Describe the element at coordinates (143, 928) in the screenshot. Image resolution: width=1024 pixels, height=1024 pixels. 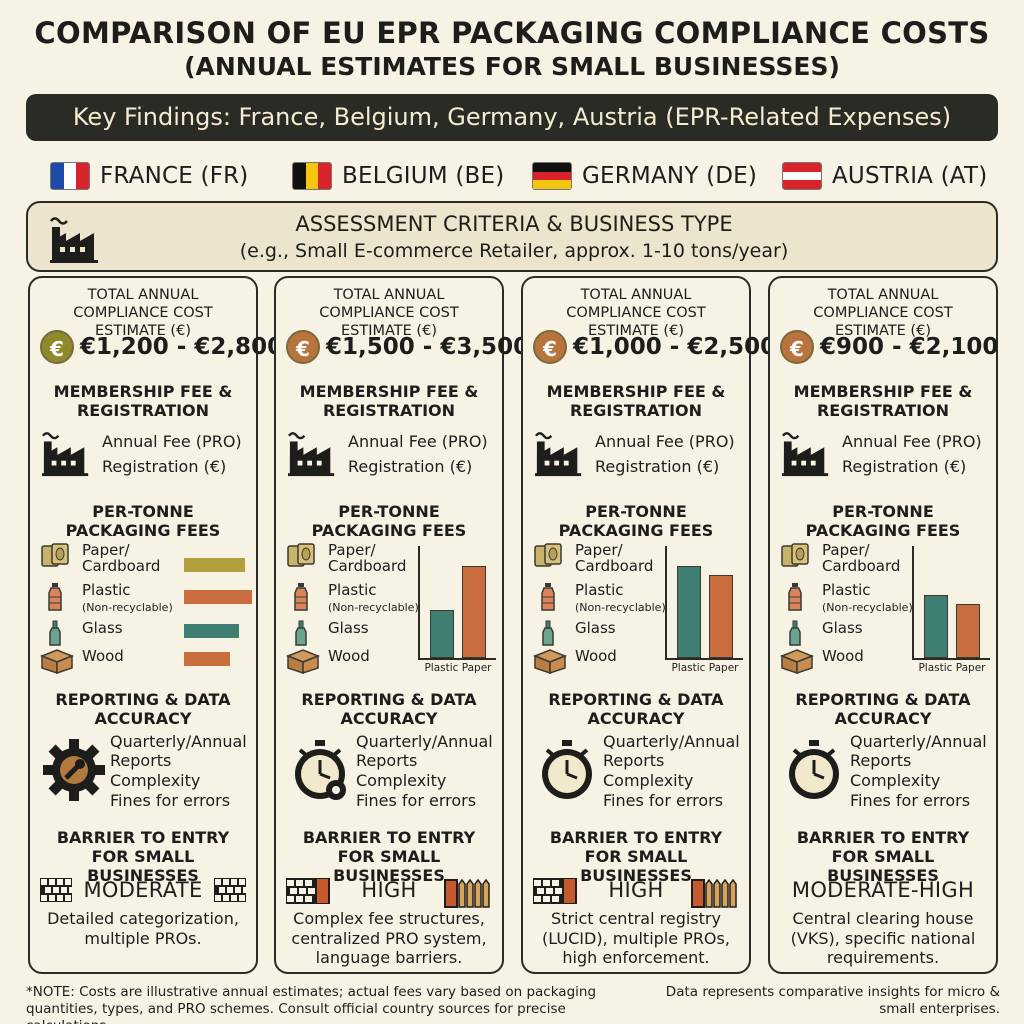
I see `barrier-description: Detailed categorization, multiple PROs.` at that location.